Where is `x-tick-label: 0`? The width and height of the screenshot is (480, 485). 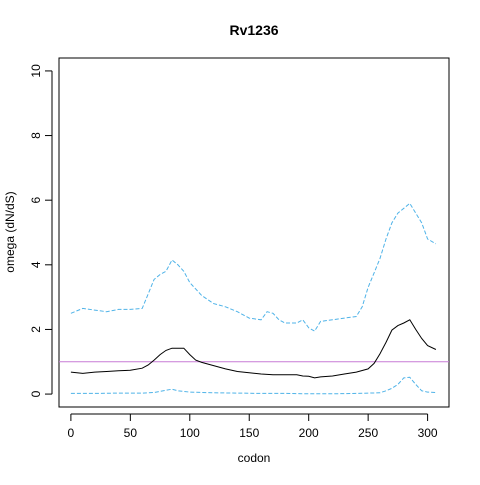 x-tick-label: 0 is located at coordinates (71, 433).